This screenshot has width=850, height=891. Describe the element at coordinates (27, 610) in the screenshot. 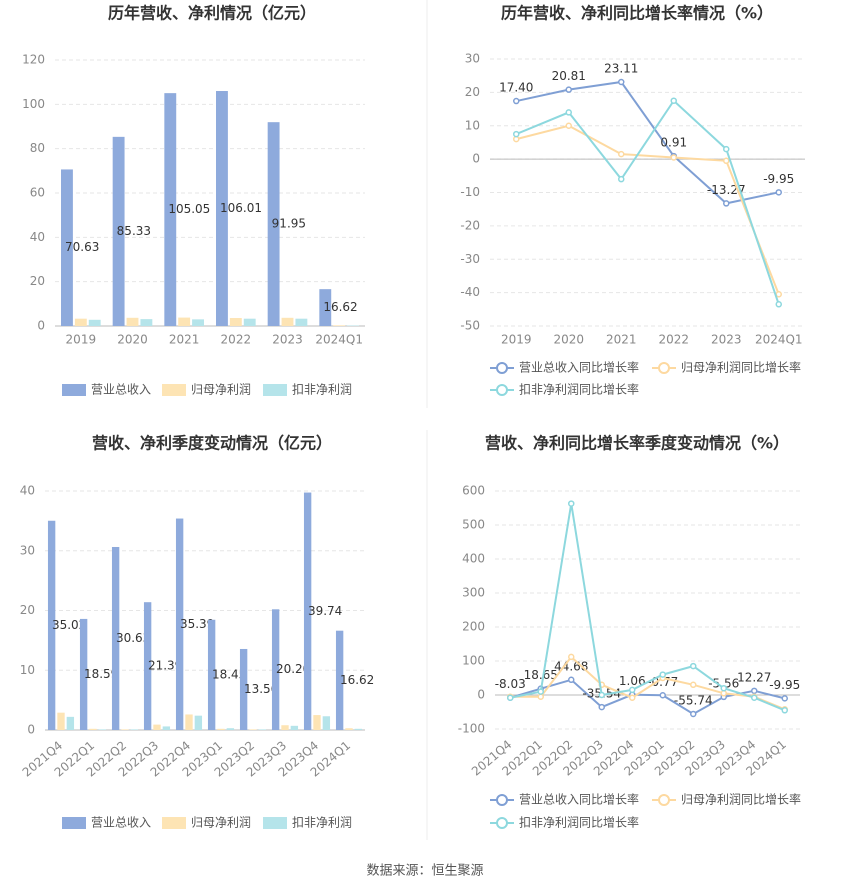

I see `y-tick-label: 20` at that location.